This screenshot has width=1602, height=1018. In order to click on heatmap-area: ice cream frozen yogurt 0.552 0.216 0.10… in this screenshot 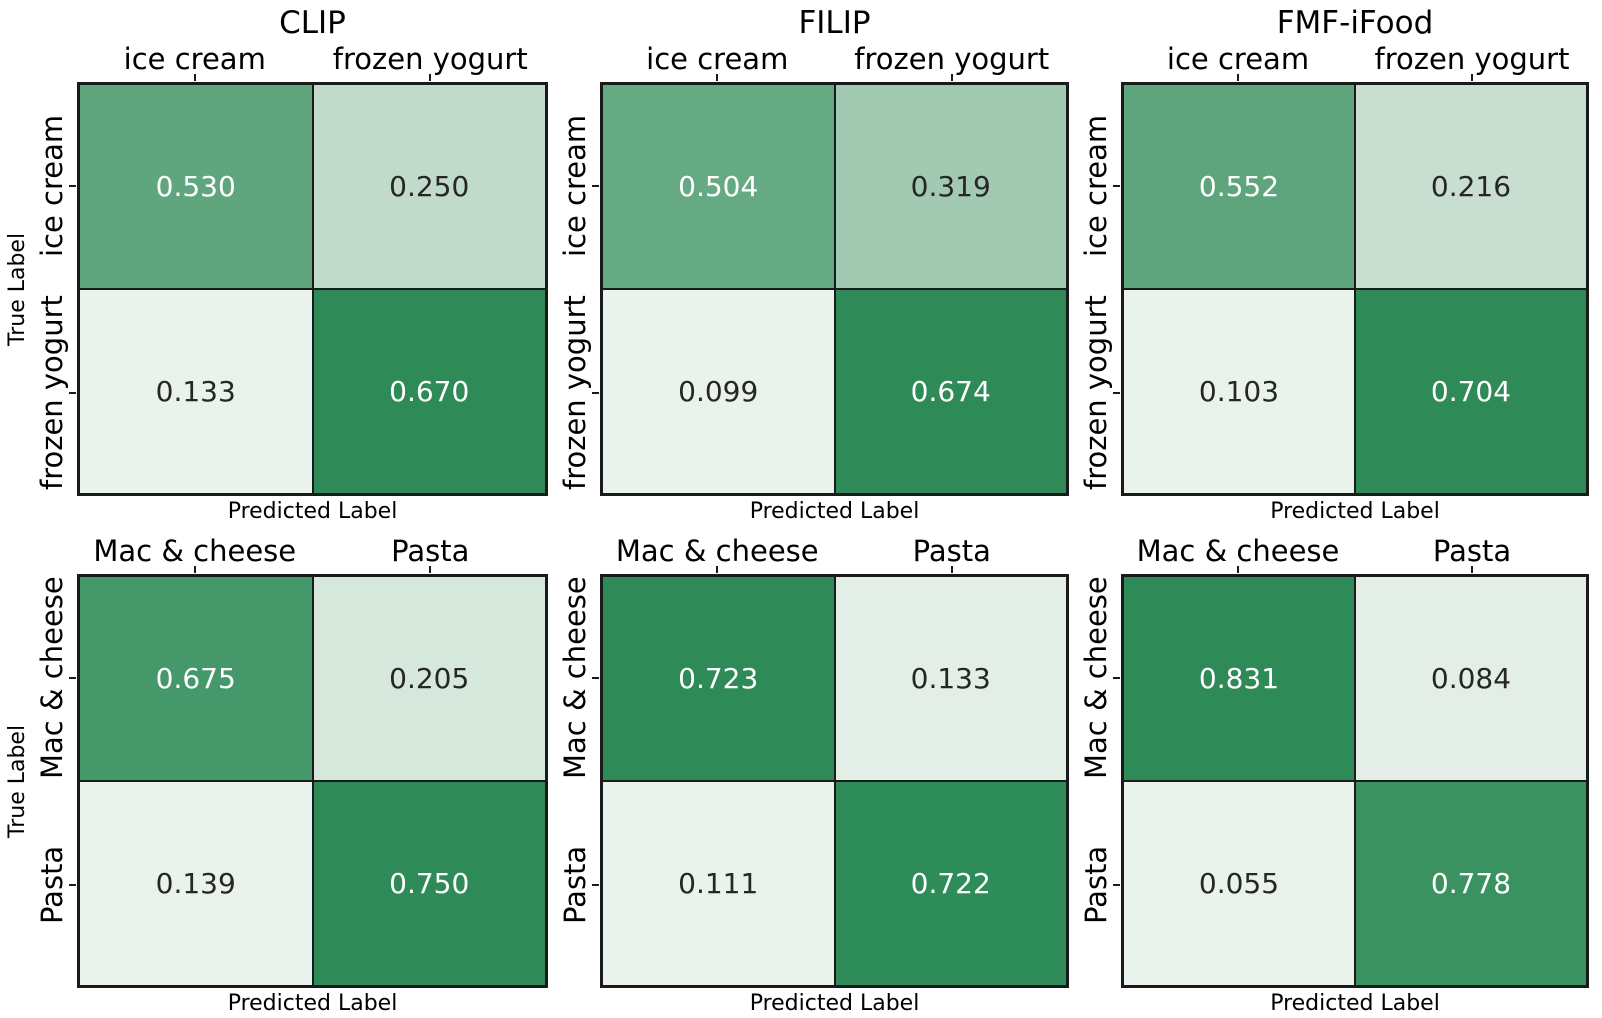, I will do `click(1334, 285)`.